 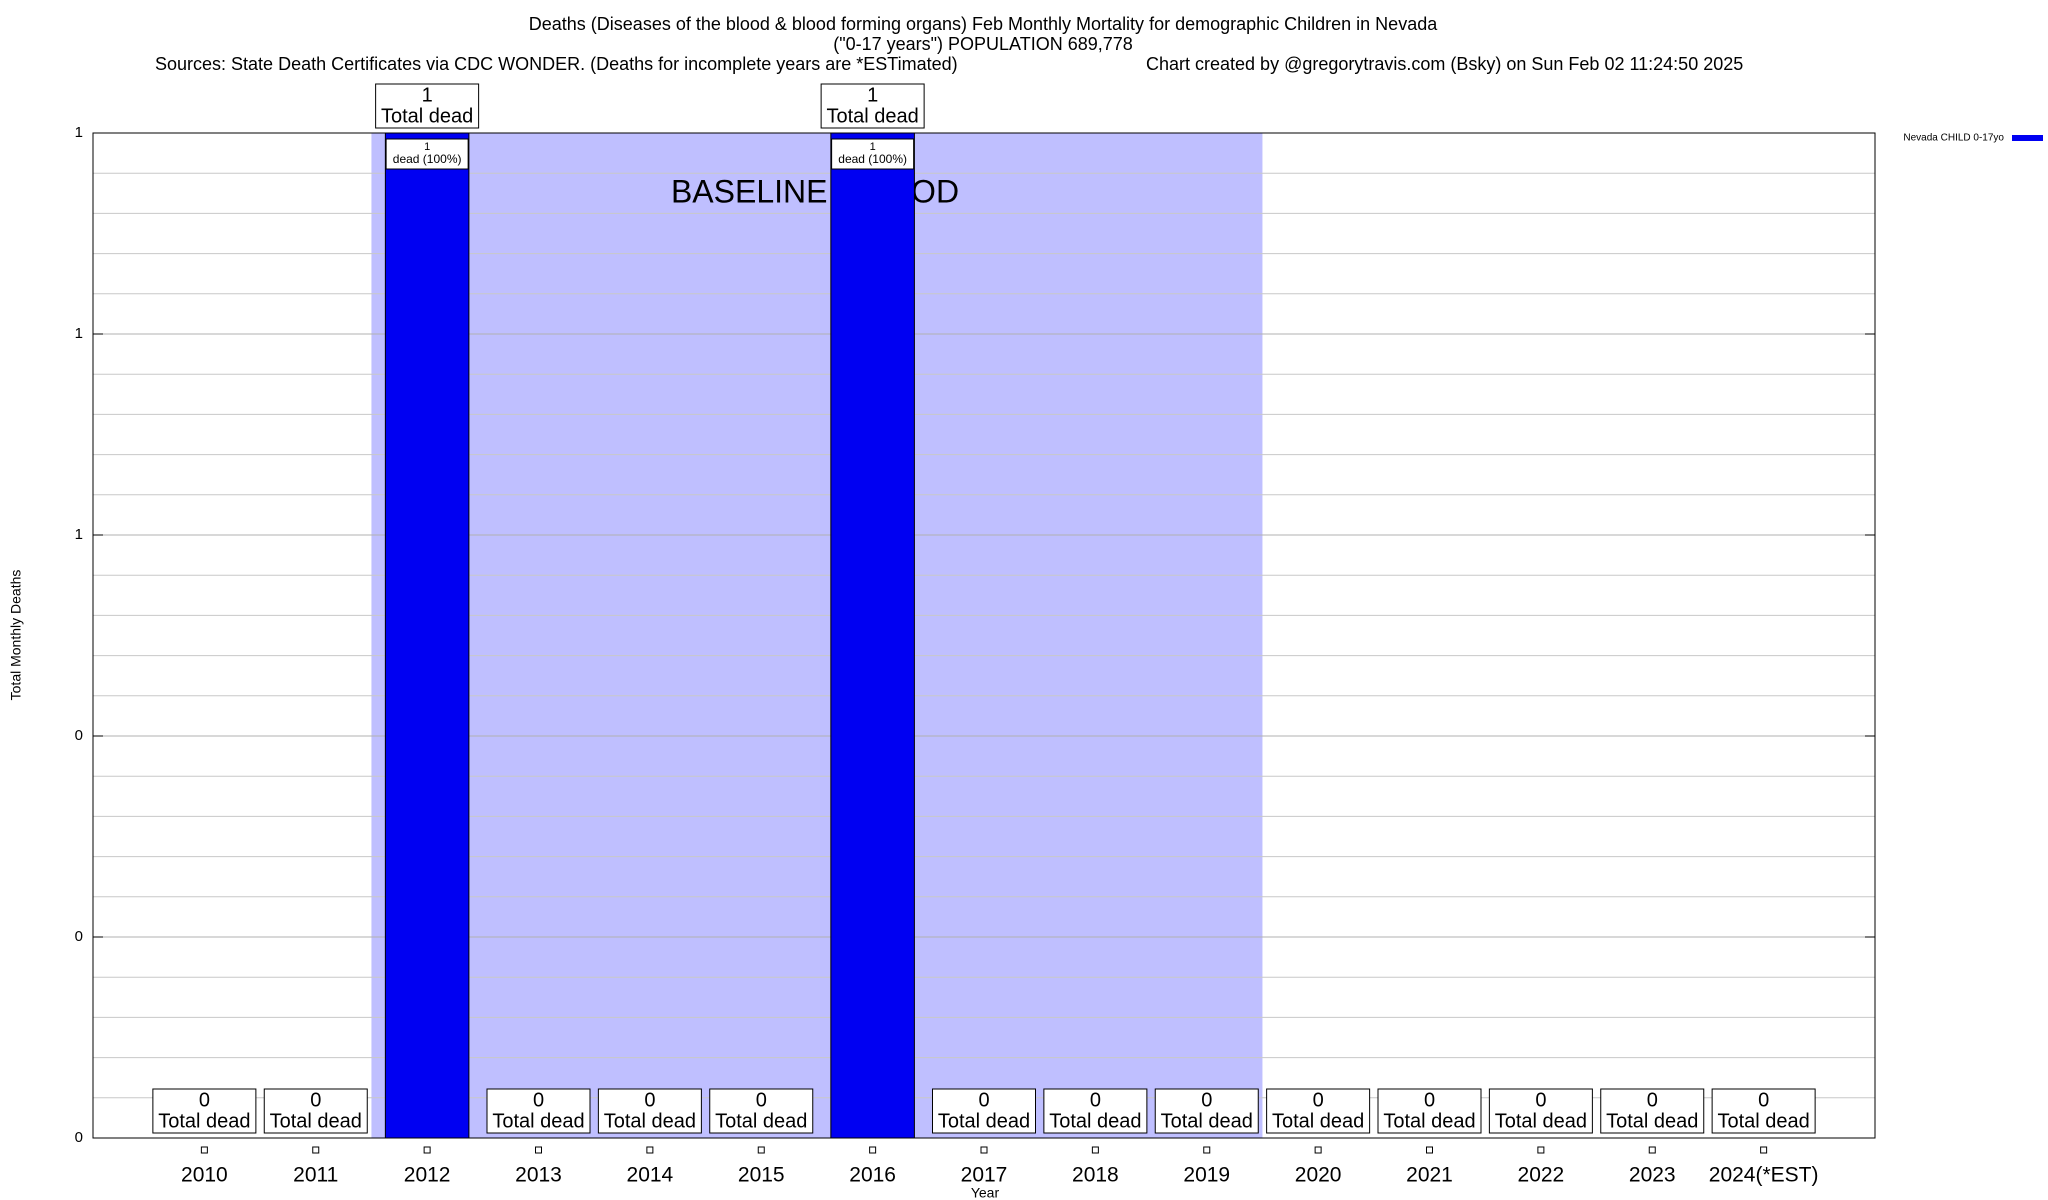 What do you see at coordinates (984, 1175) in the screenshot?
I see `x-tick-label: 2017` at bounding box center [984, 1175].